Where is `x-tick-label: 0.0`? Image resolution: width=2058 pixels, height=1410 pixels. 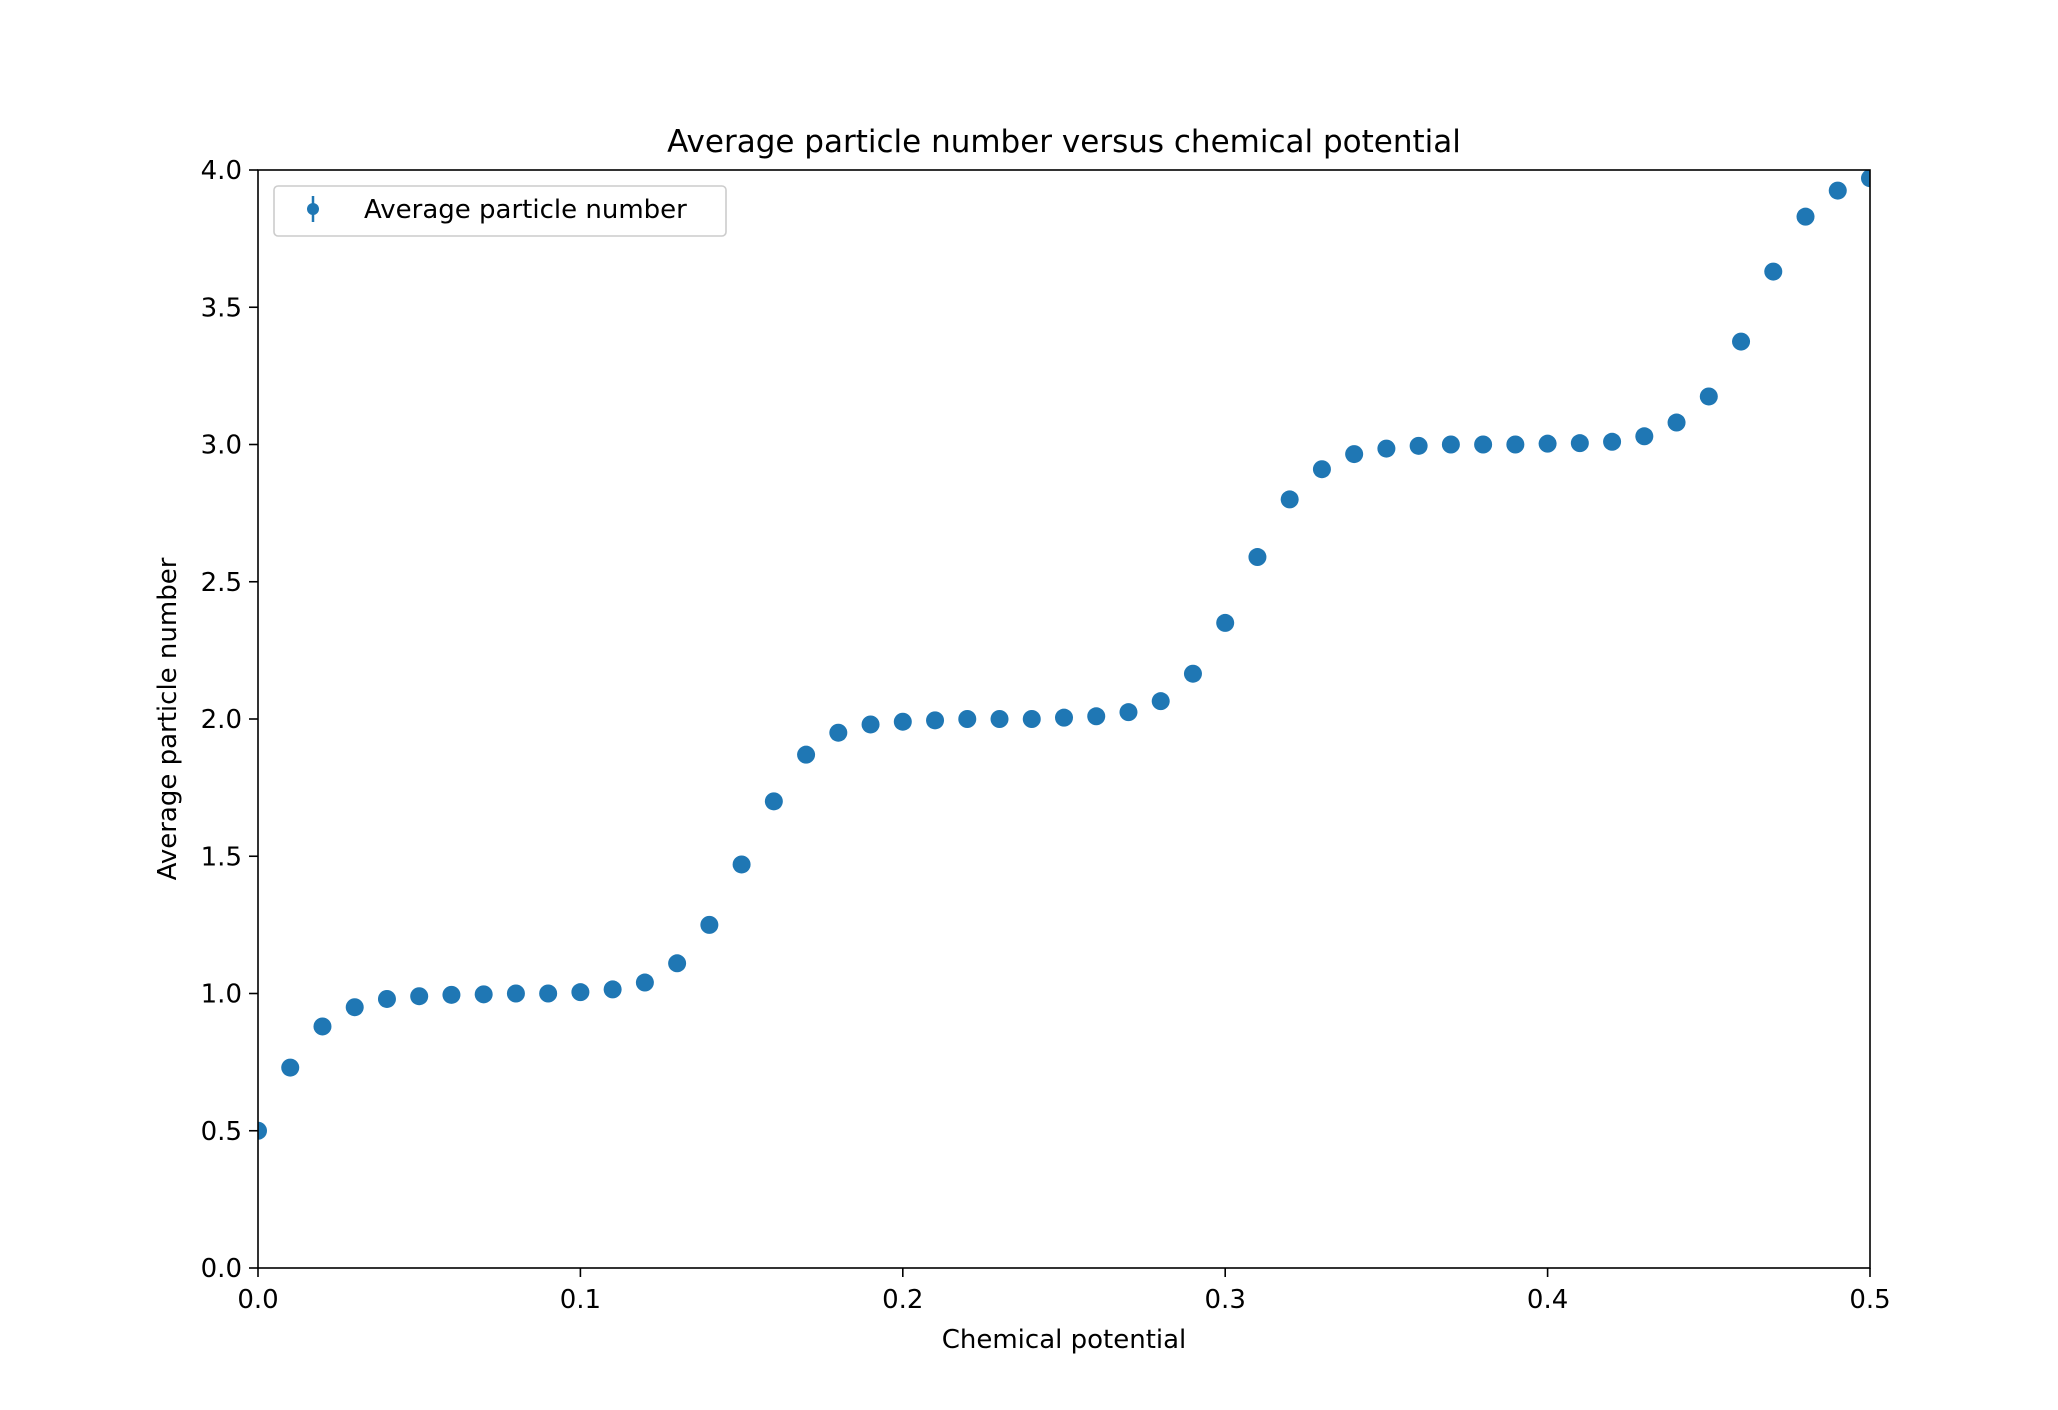
x-tick-label: 0.0 is located at coordinates (257, 1300).